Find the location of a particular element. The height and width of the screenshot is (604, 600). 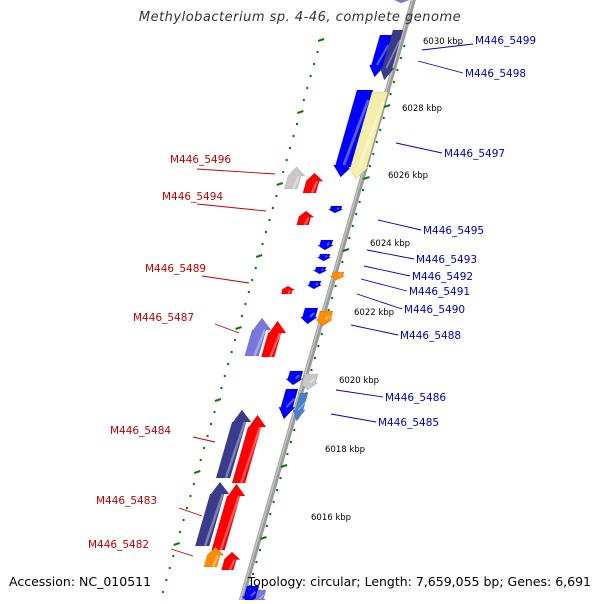

scale-label: 6020 kbp is located at coordinates (359, 381).